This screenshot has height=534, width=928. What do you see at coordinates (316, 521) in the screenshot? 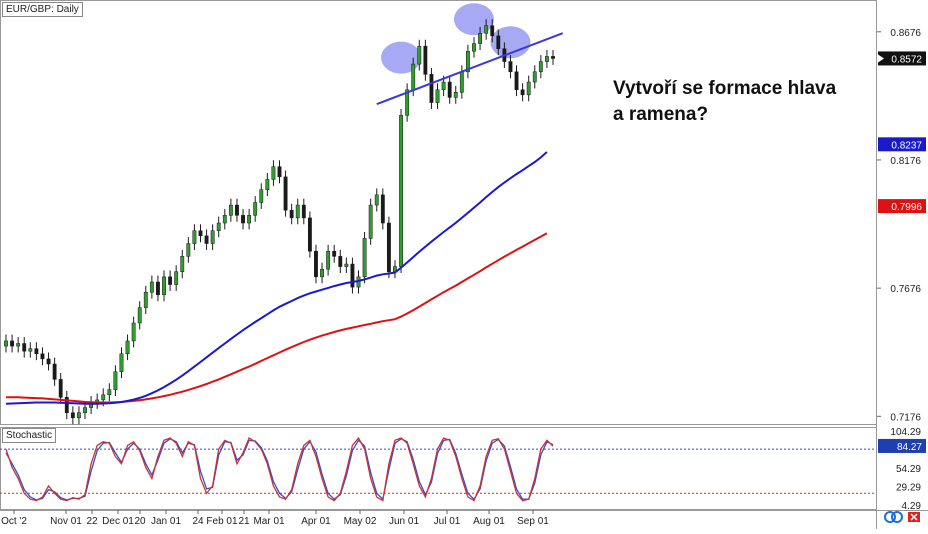
I see `time-tick-label: Apr 01` at bounding box center [316, 521].